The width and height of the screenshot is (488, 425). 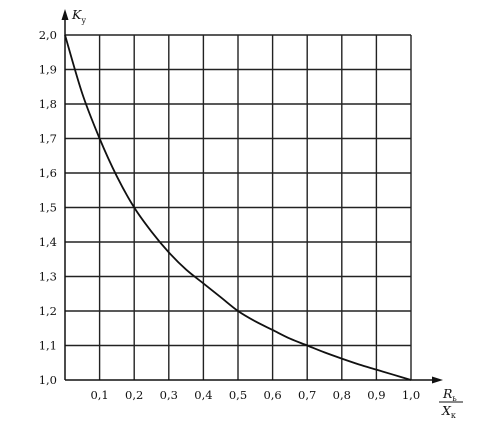 What do you see at coordinates (454, 398) in the screenshot?
I see `x-axis-label-num-sub: ь` at bounding box center [454, 398].